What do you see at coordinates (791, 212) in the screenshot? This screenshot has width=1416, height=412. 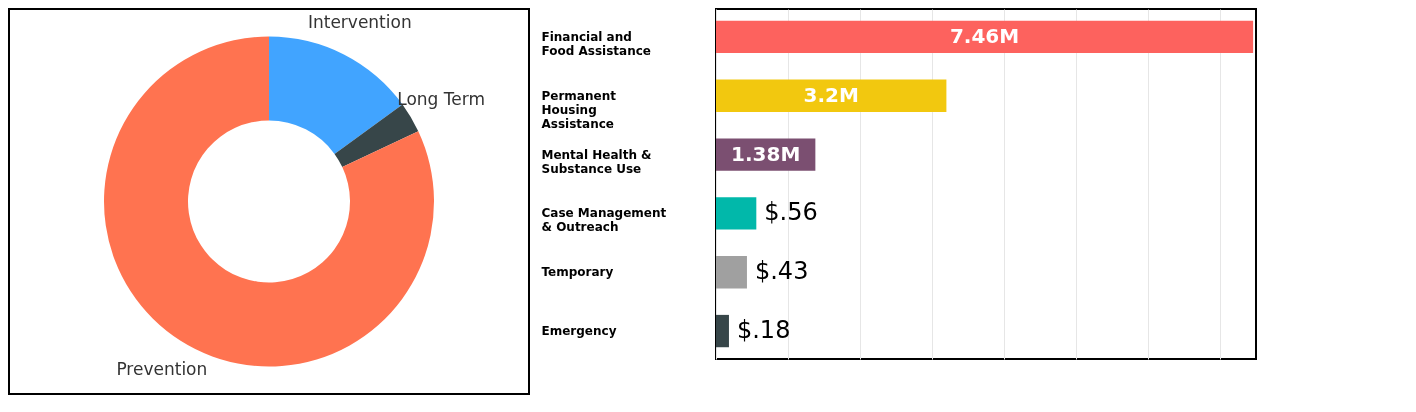 I see `data-label: $.56` at bounding box center [791, 212].